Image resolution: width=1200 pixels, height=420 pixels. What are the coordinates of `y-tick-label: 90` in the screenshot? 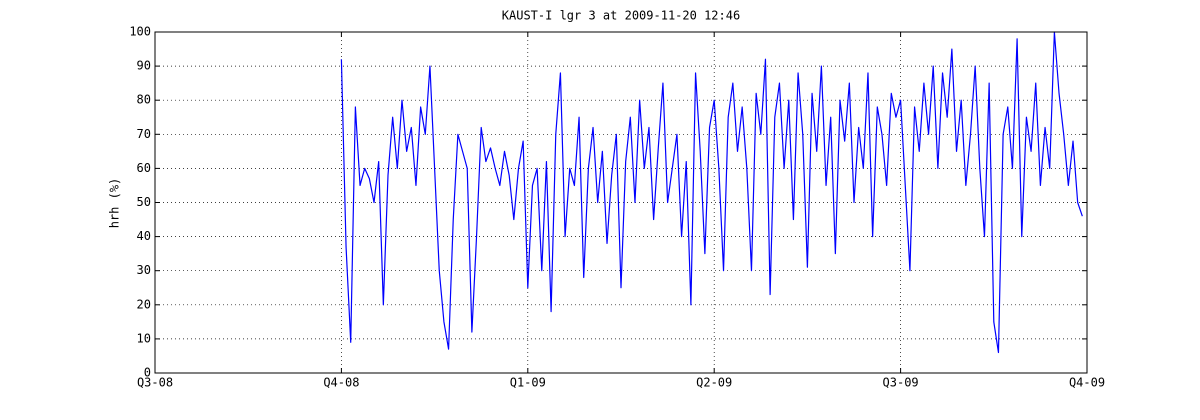 It's located at (144, 66).